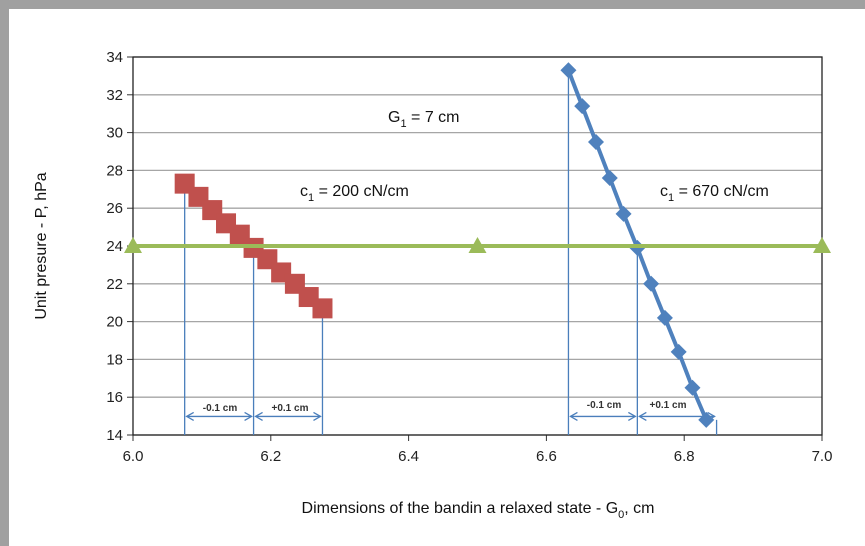  I want to click on x-tick-label-2: 6.4, so click(408, 456).